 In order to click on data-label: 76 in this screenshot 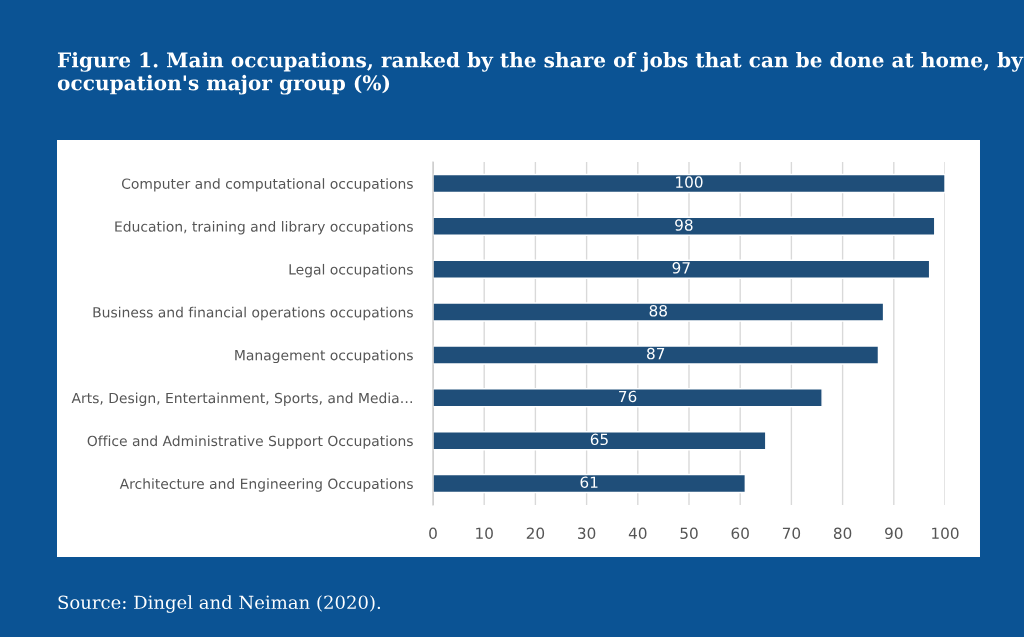, I will do `click(628, 396)`.